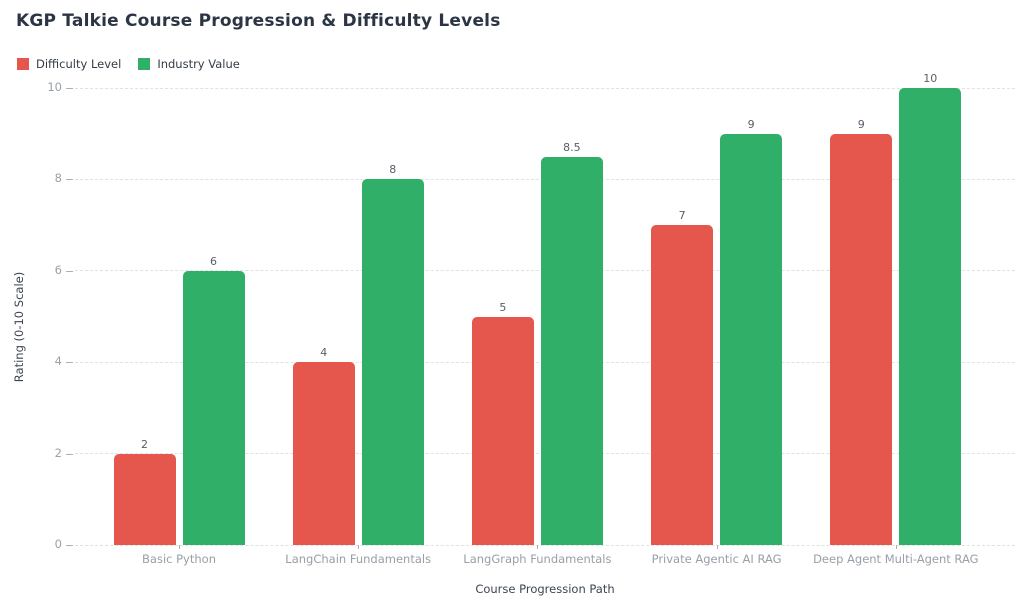  What do you see at coordinates (503, 307) in the screenshot?
I see `bar-value-label-difficulty-level-langgraph-fundamentals: 5` at bounding box center [503, 307].